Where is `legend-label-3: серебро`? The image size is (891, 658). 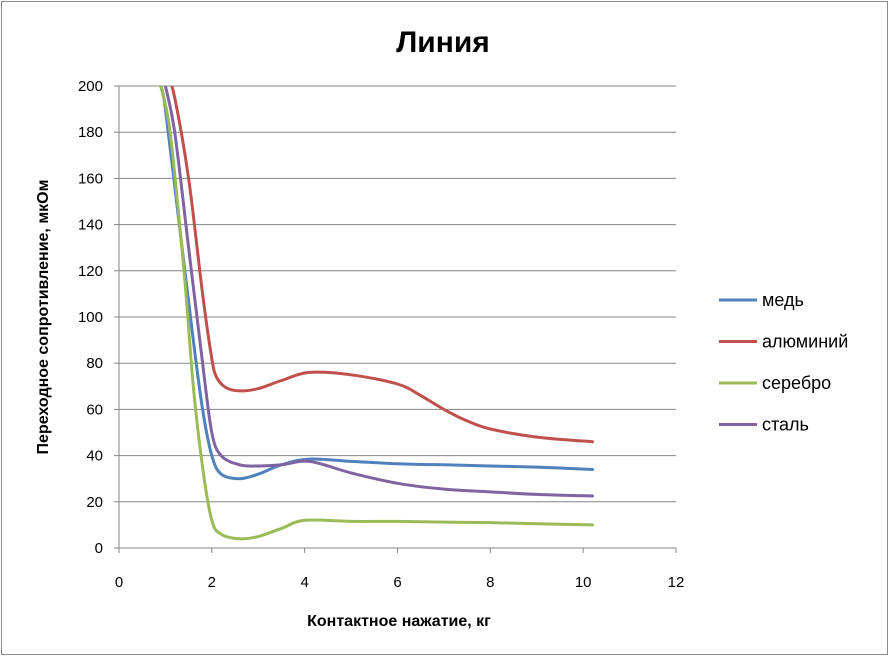 legend-label-3: серебро is located at coordinates (796, 383).